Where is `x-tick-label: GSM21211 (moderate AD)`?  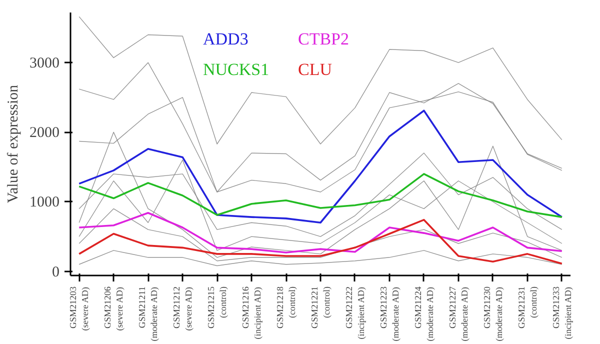 x-tick-label: GSM21211 (moderate AD) is located at coordinates (148, 314).